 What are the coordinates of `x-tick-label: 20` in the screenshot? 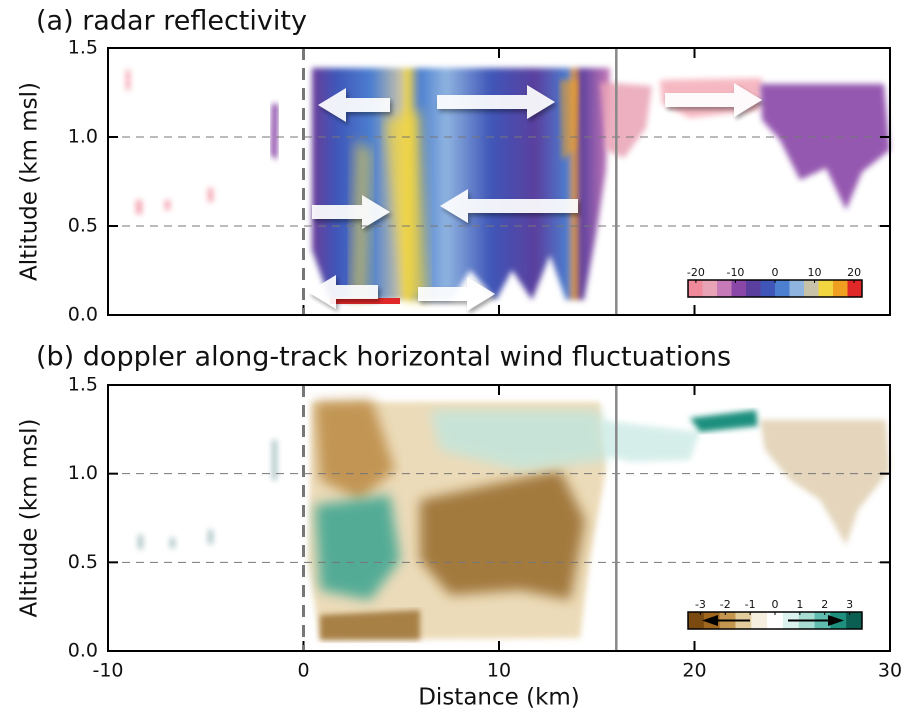 It's located at (694, 671).